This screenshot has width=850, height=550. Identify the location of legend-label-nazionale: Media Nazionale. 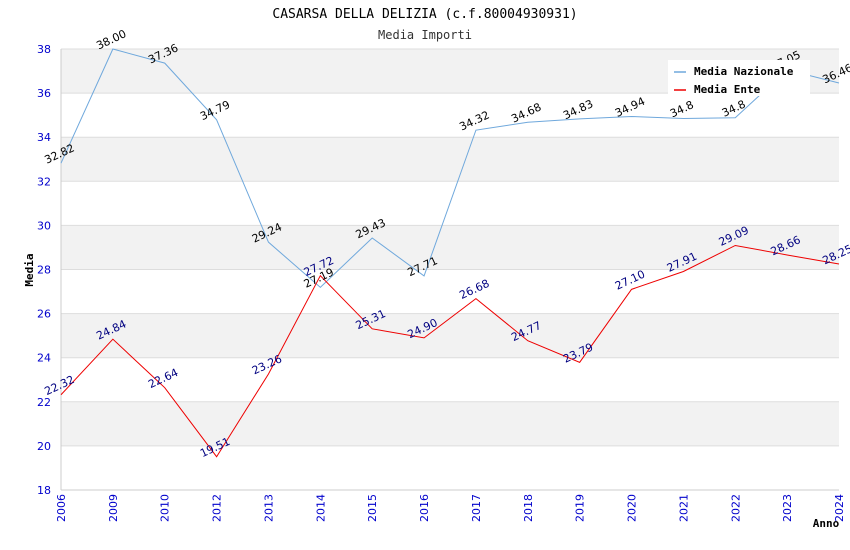
(744, 71).